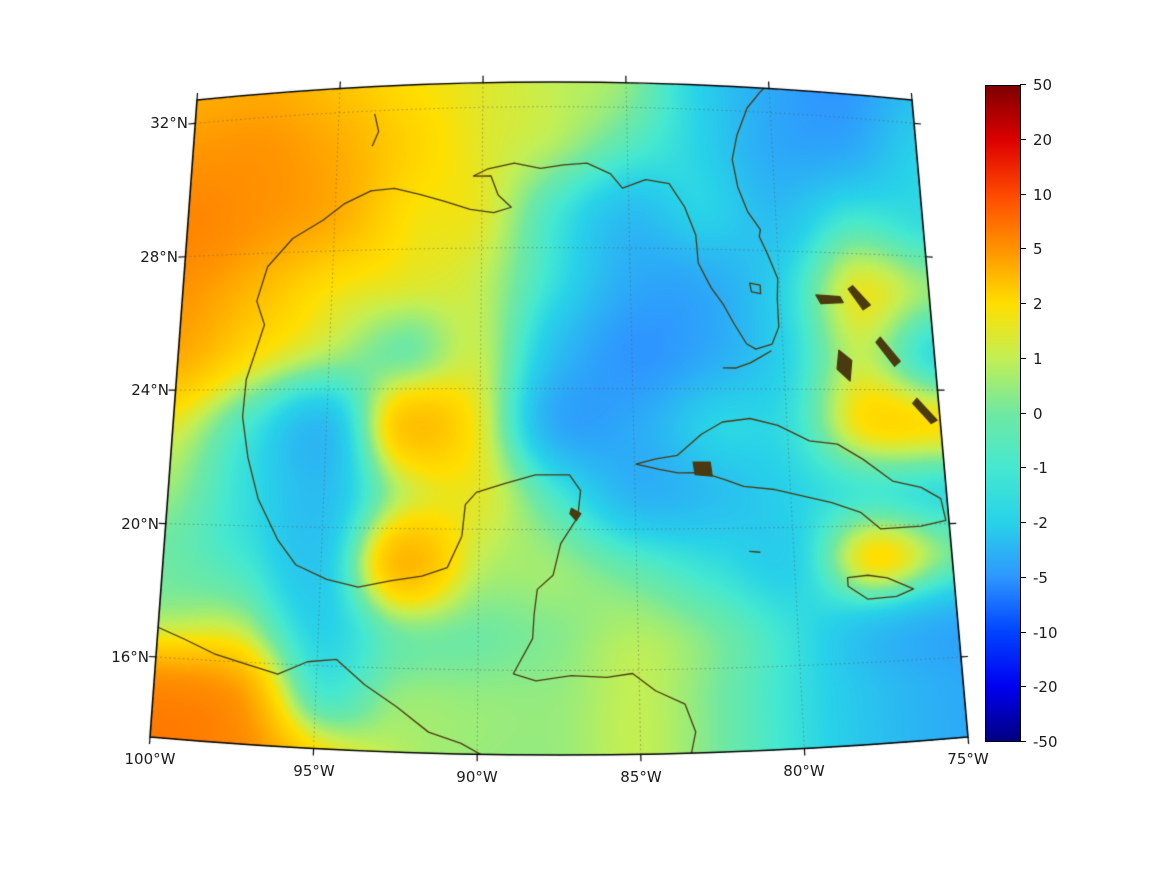  Describe the element at coordinates (1050, 414) in the screenshot. I see `cbar-tick-0: 0` at that location.